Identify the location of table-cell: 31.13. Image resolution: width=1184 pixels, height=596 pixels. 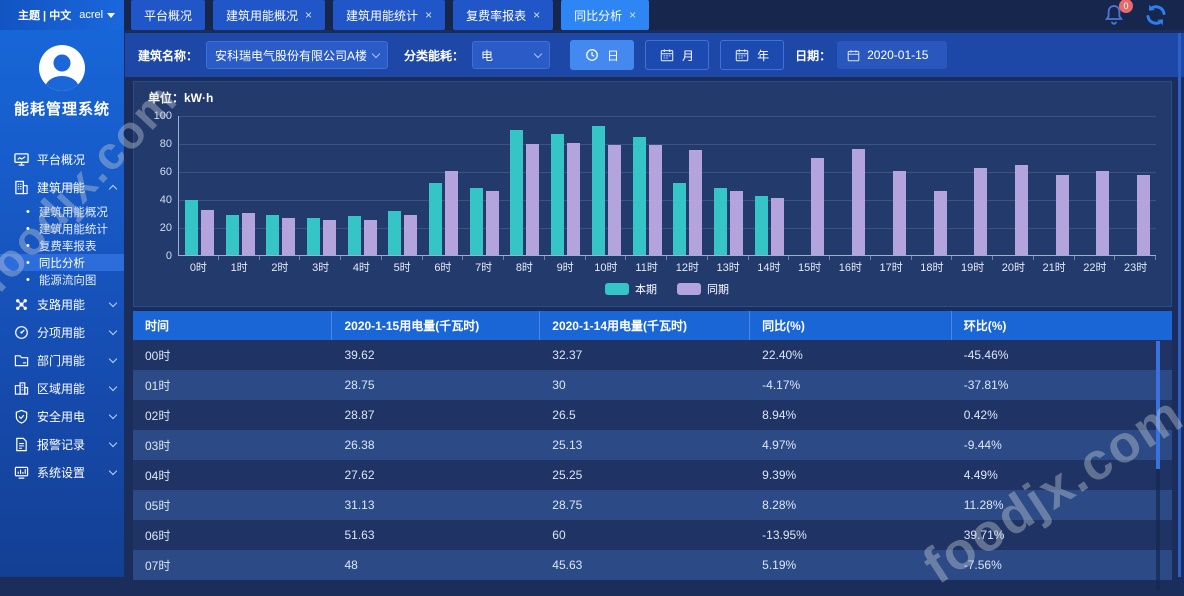
(436, 505).